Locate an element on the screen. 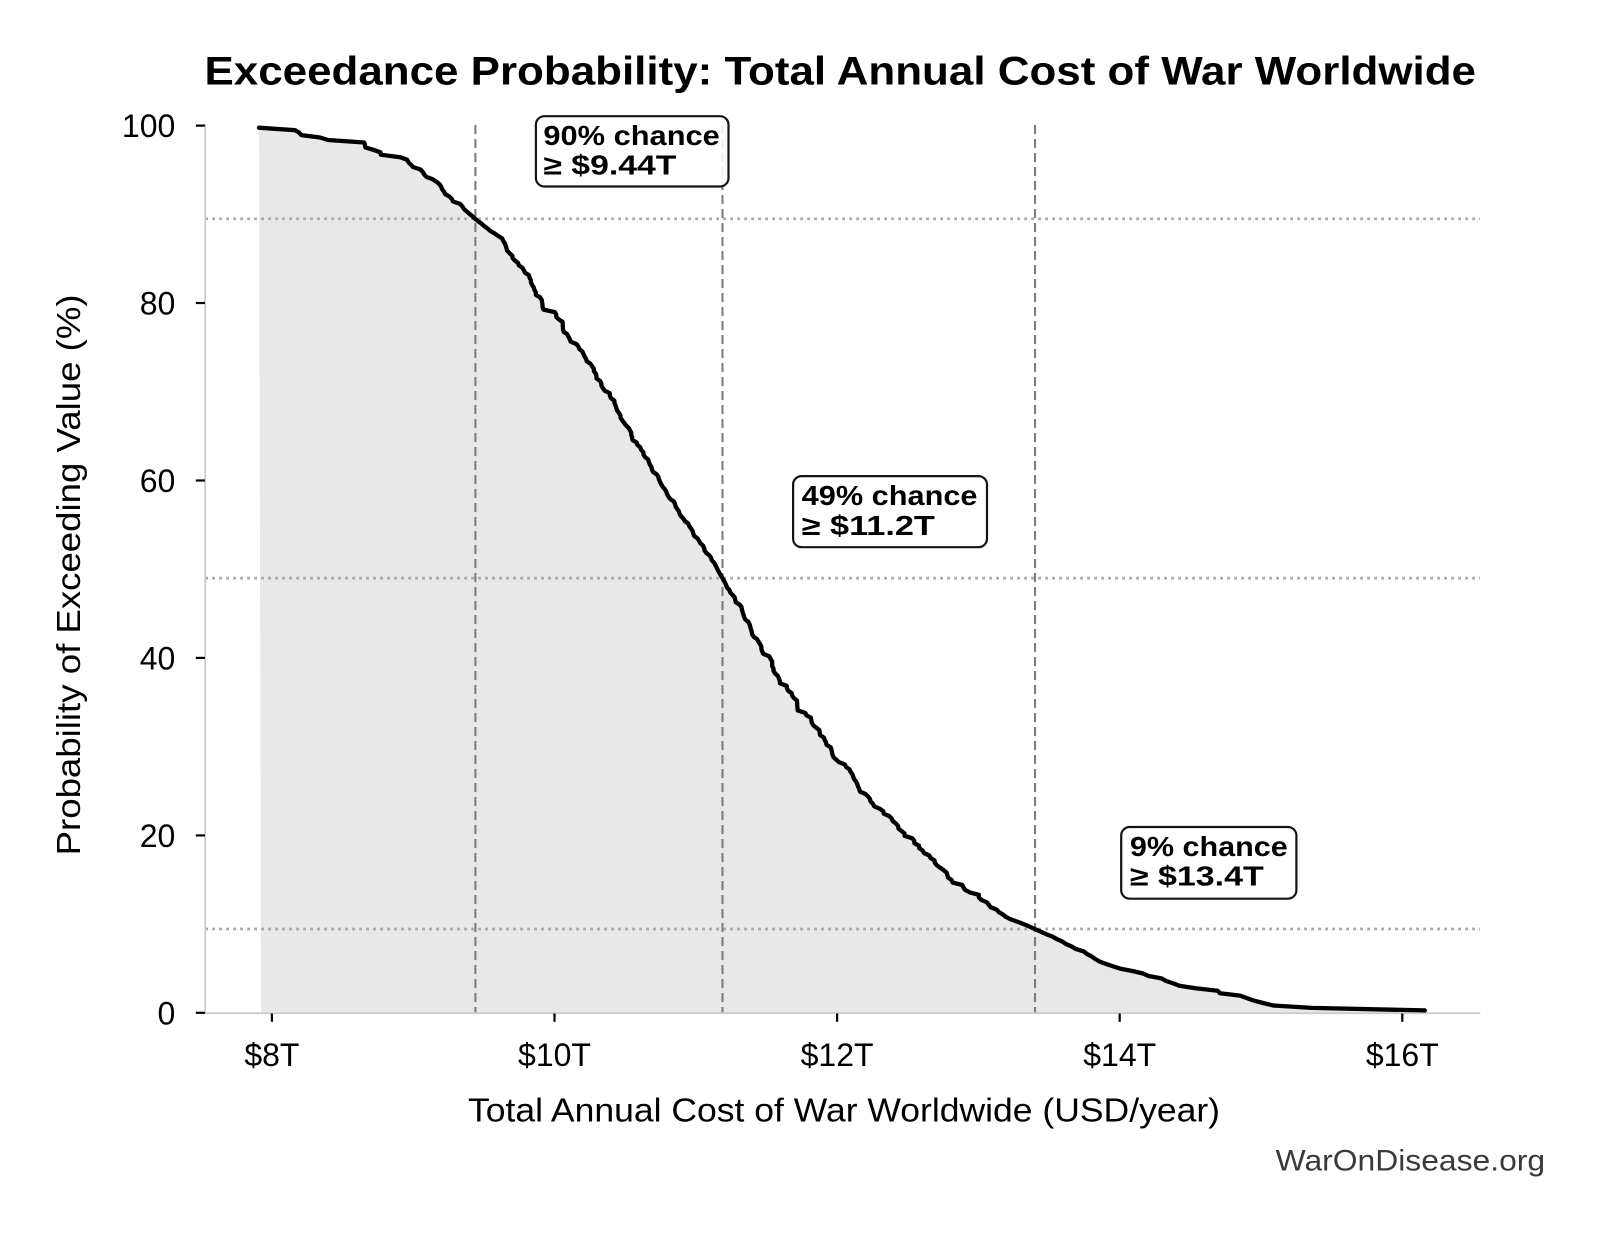 This screenshot has height=1234, width=1604. svg-text: $16T is located at coordinates (1402, 1055).